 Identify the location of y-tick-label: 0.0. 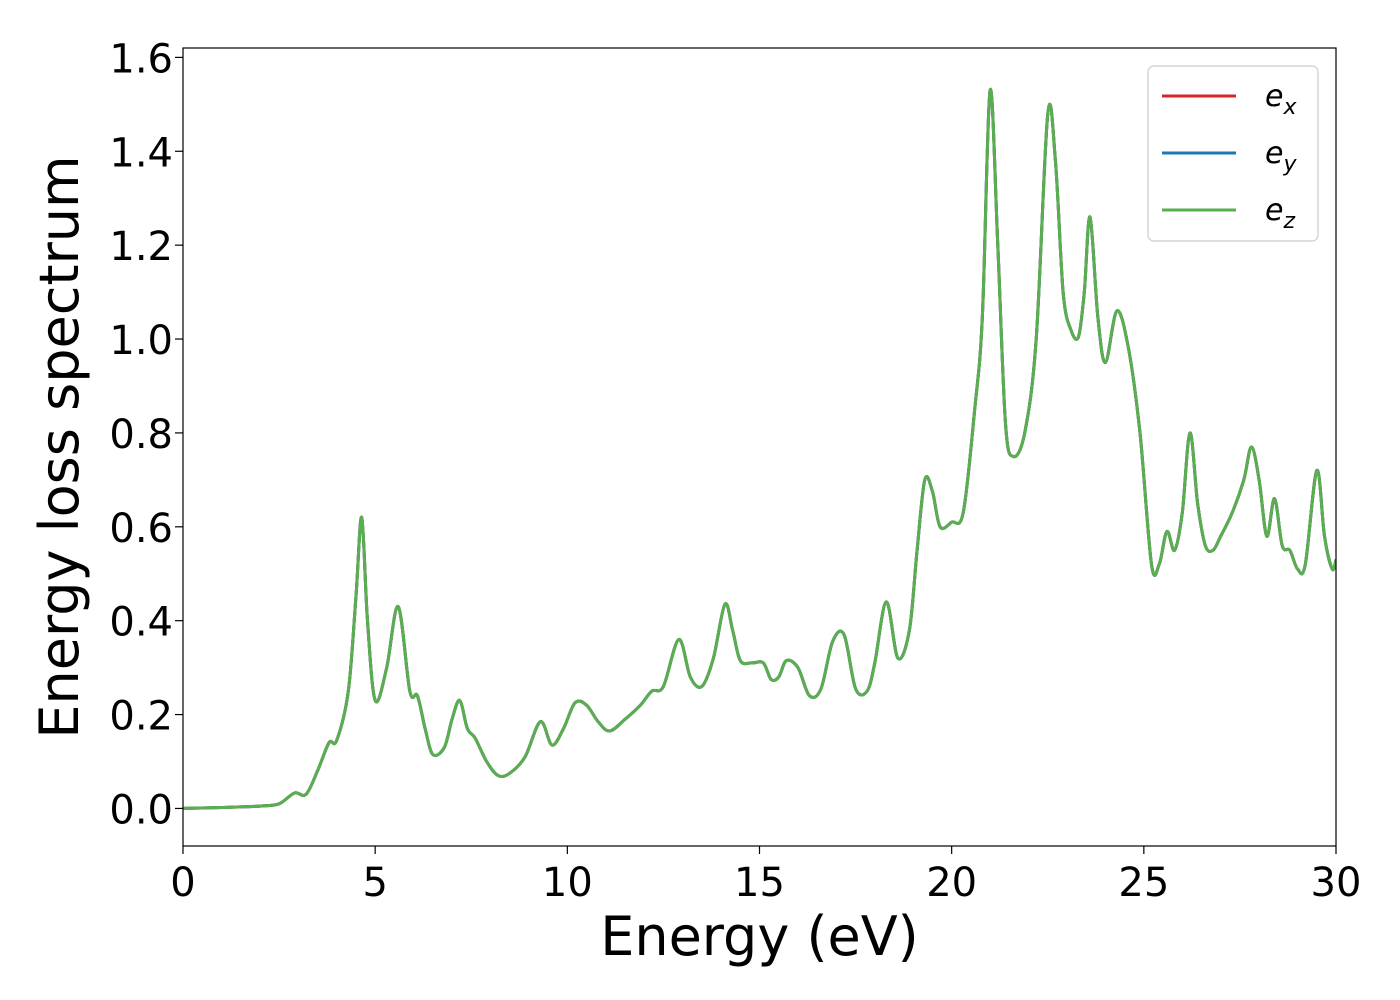
(141, 810).